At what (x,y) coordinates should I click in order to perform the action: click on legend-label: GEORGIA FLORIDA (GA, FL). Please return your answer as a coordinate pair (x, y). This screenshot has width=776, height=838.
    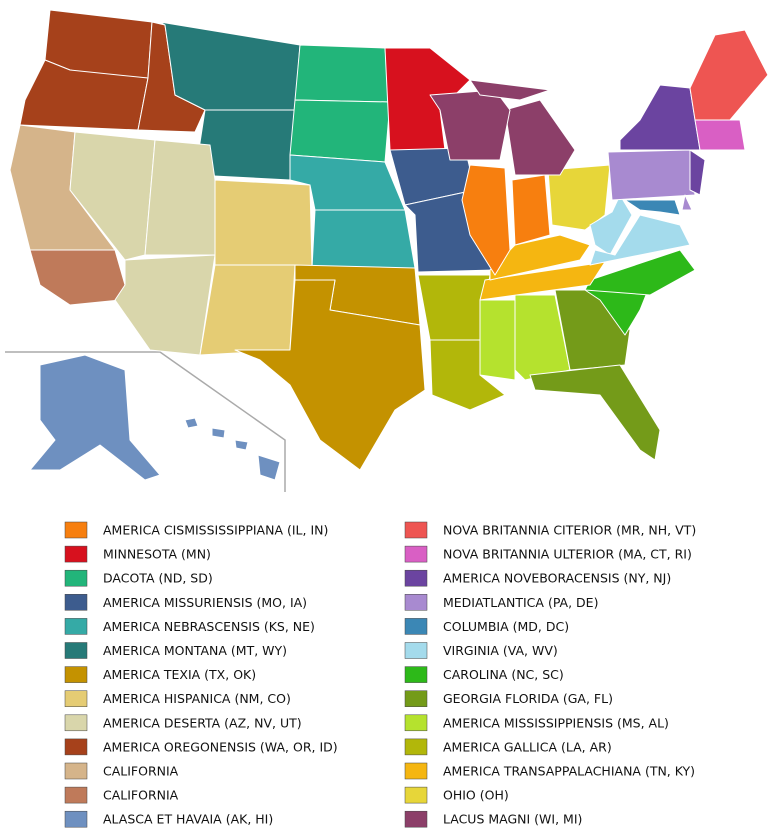
    Looking at the image, I should click on (528, 698).